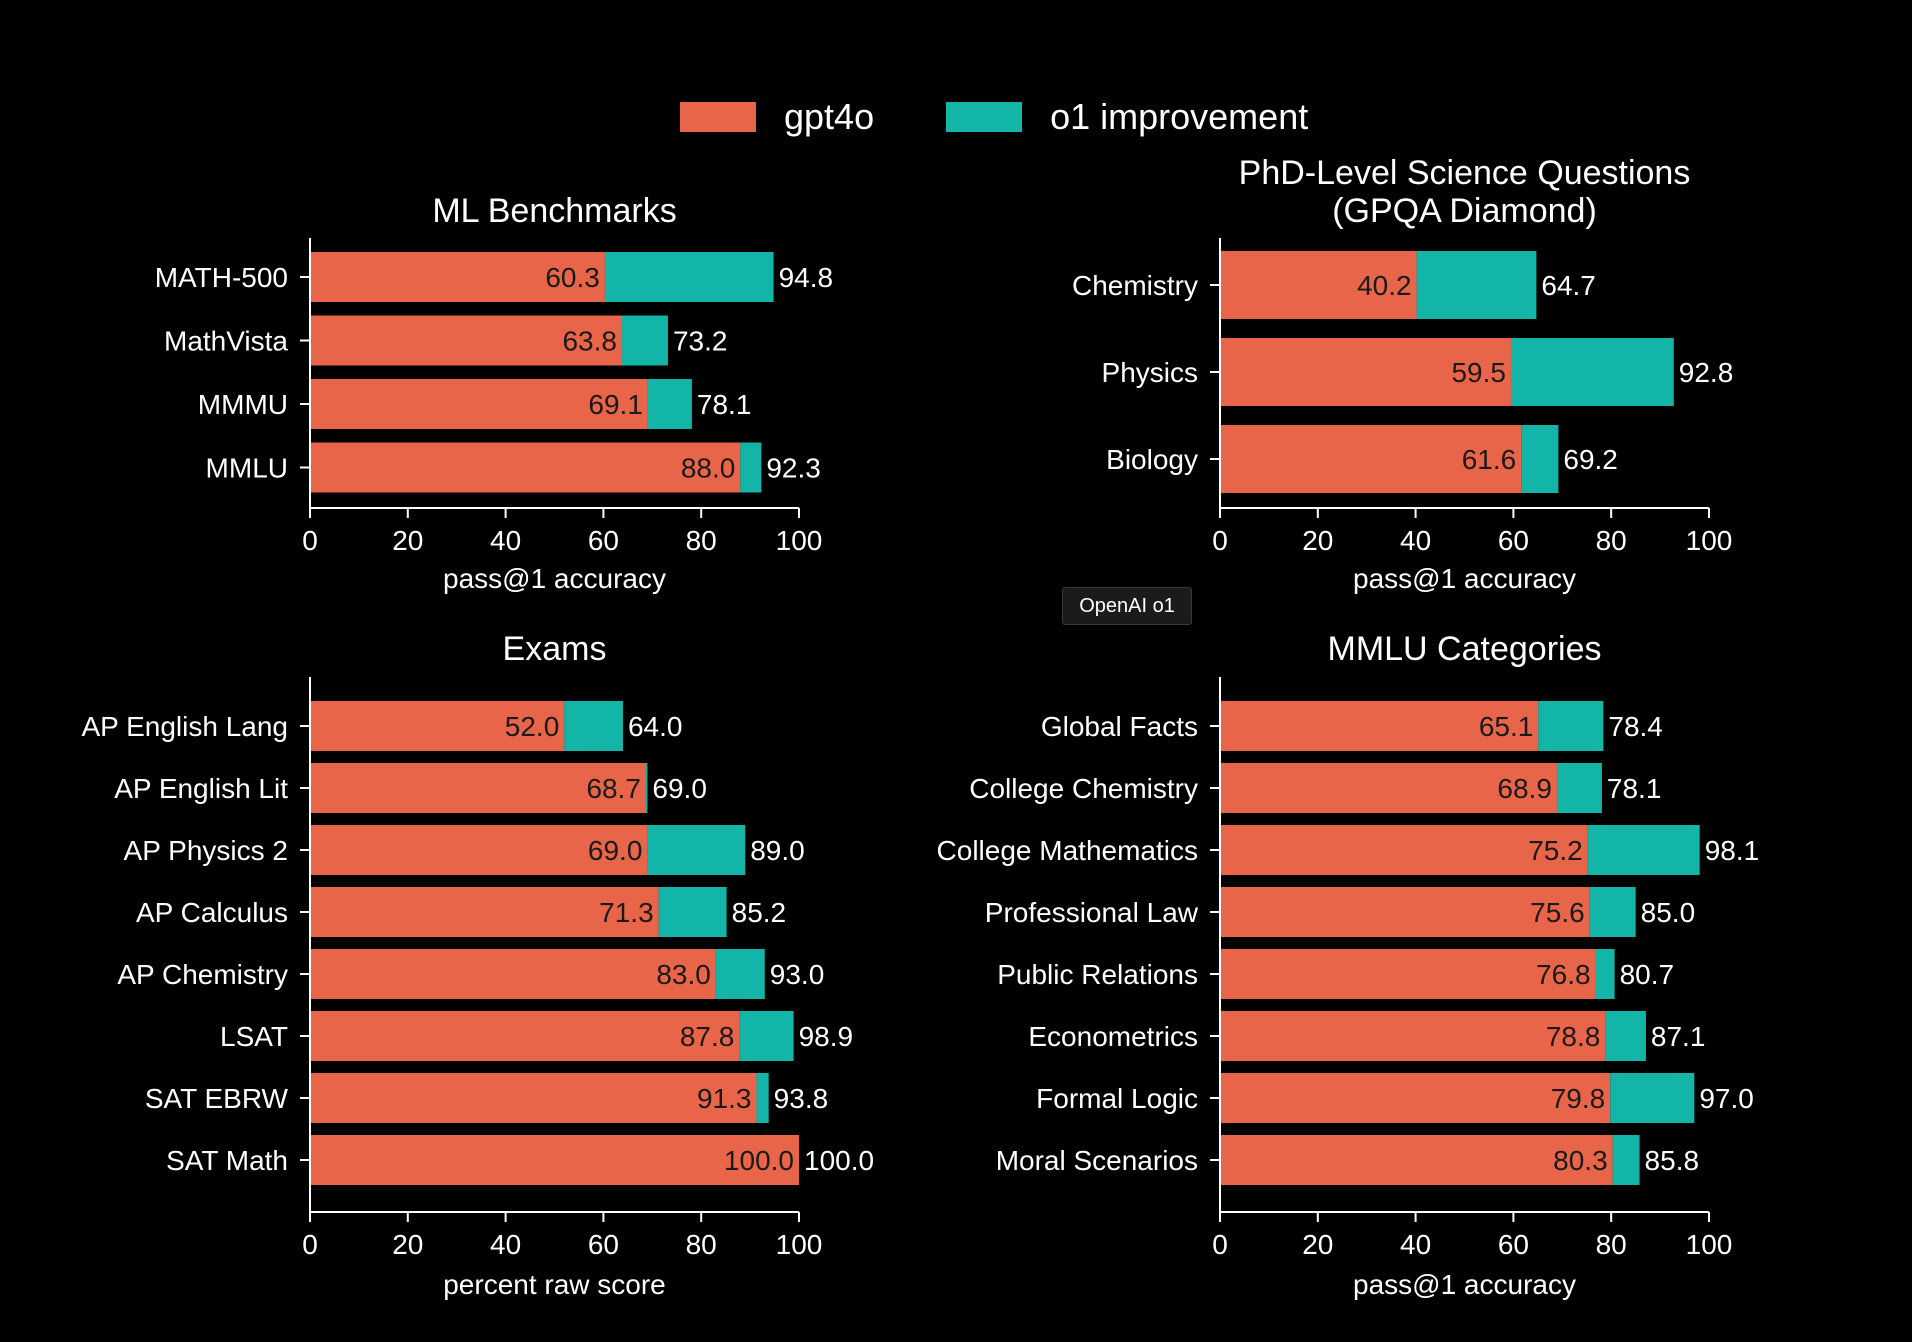 Image resolution: width=1912 pixels, height=1342 pixels. I want to click on chart4-total-value-label: 80.7, so click(1647, 974).